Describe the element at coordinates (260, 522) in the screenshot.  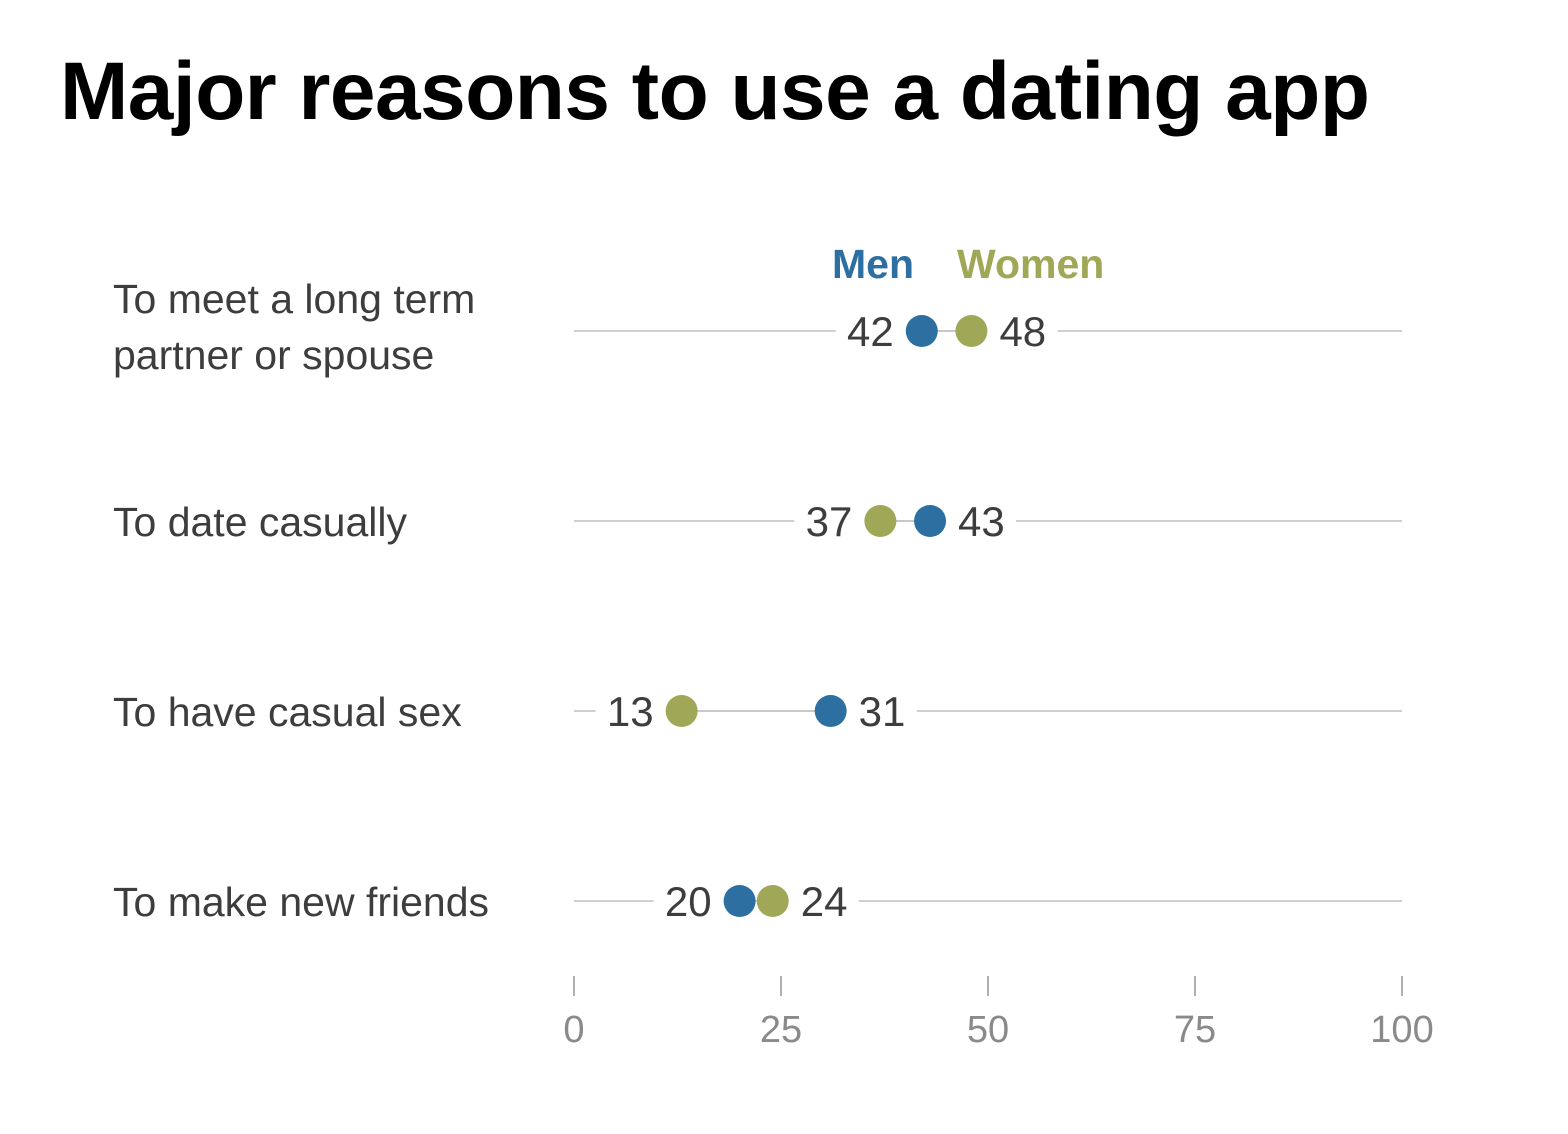
I see `category-label: To date casually` at that location.